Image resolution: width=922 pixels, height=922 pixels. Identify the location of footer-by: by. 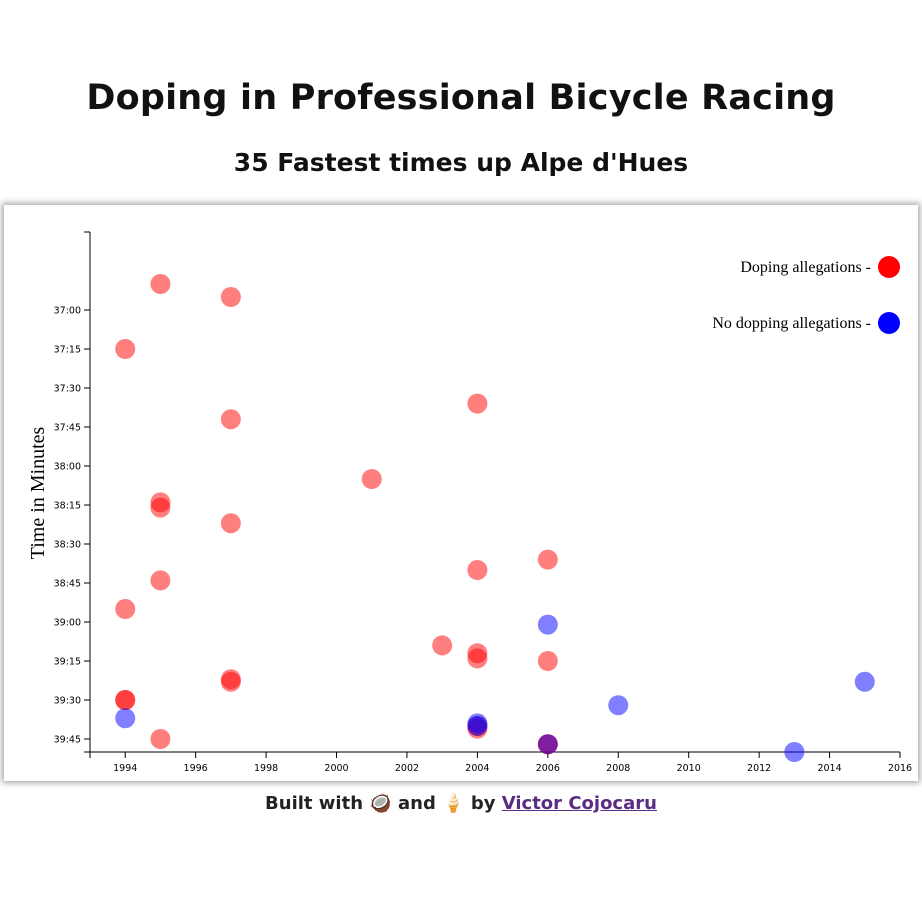
(483, 803).